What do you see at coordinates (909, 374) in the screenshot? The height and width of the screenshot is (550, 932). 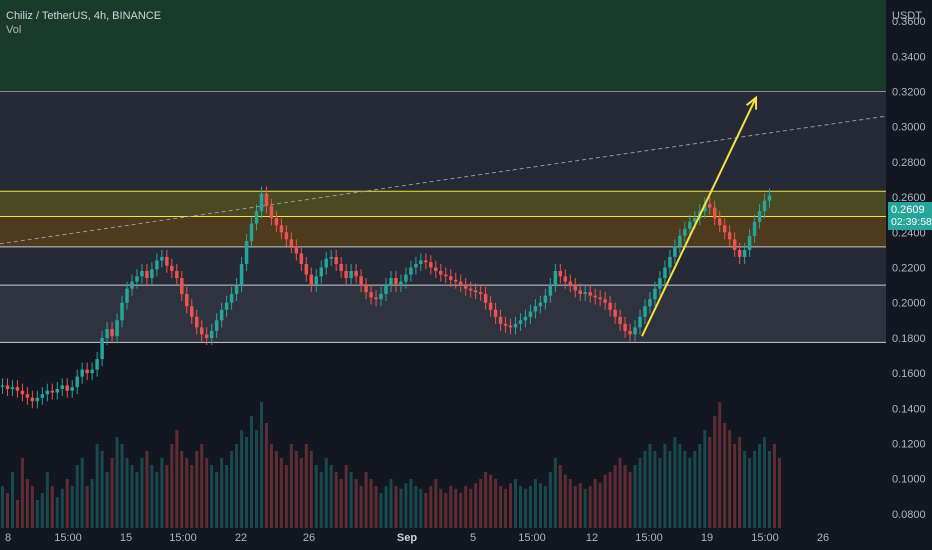 I see `y-tick-label: 0.1600` at bounding box center [909, 374].